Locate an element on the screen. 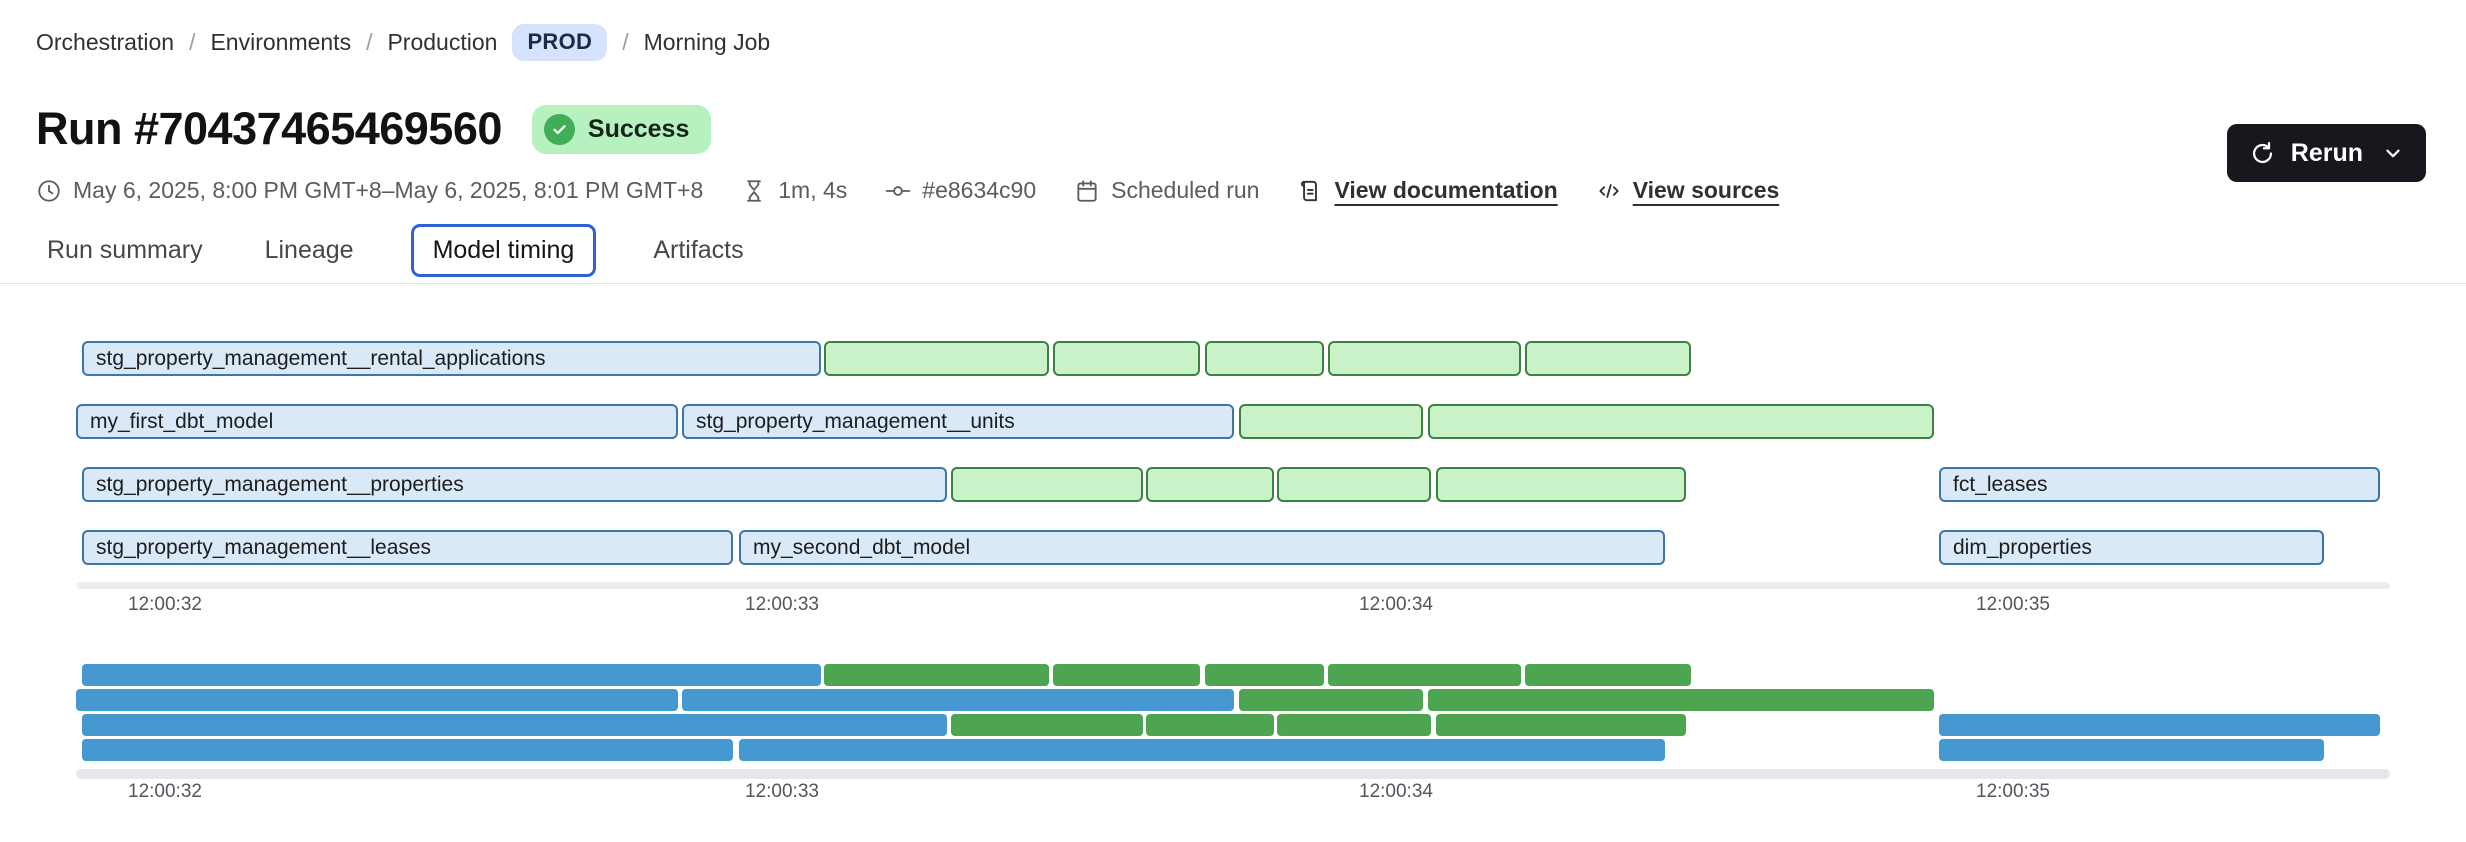 The width and height of the screenshot is (2466, 842). rerun-button: Rerun is located at coordinates (2326, 153).